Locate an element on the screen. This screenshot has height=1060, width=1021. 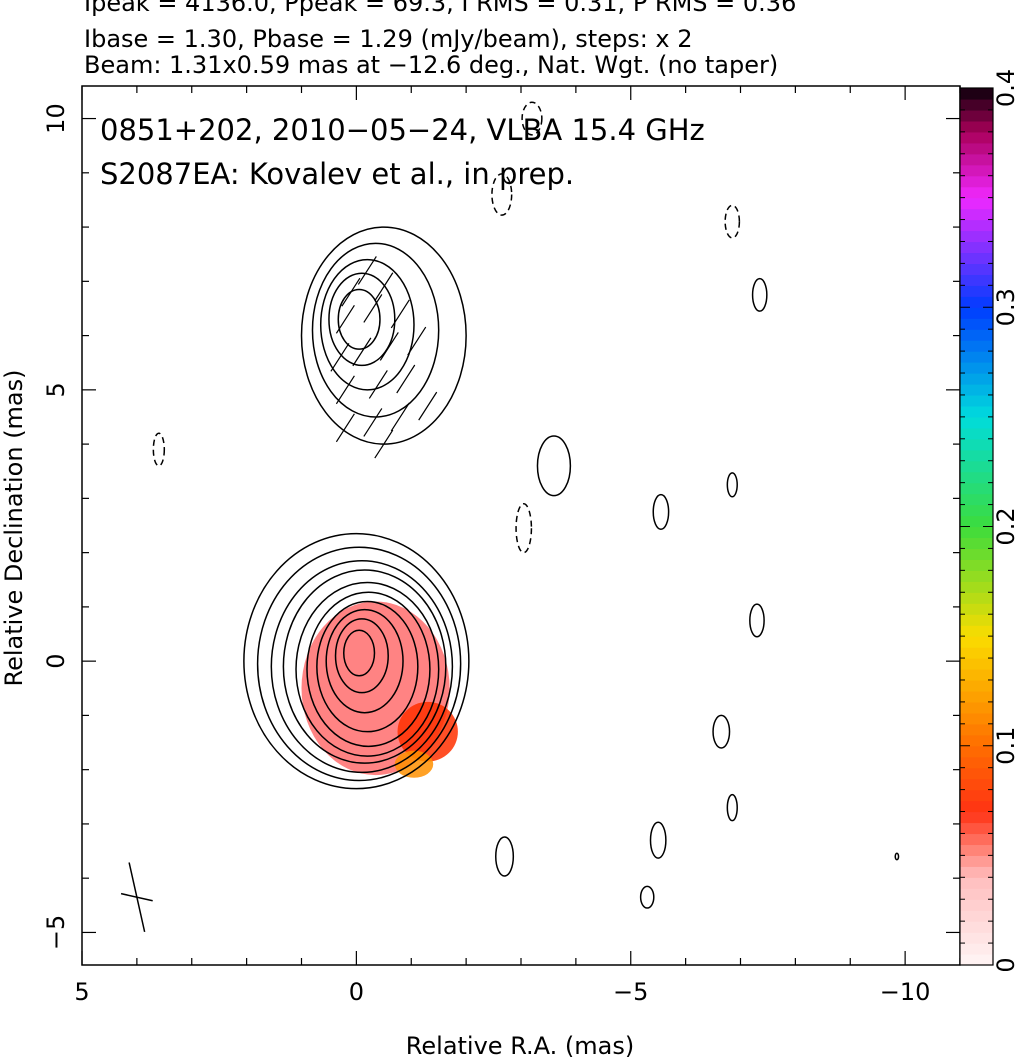
y-tick-label: −5 is located at coordinates (56, 932).